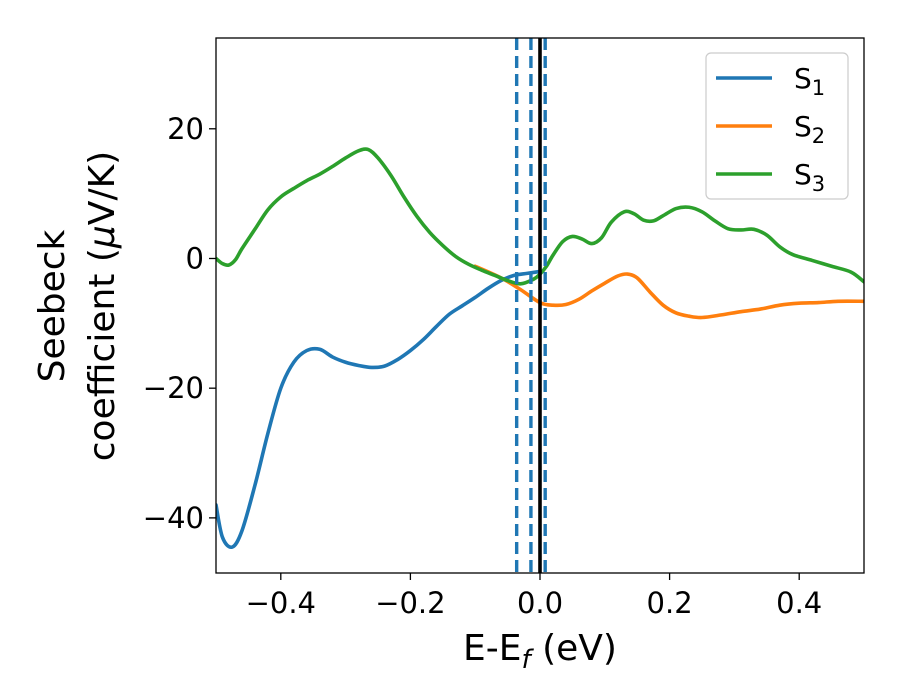  I want to click on legend-label-s2: S2, so click(809, 129).